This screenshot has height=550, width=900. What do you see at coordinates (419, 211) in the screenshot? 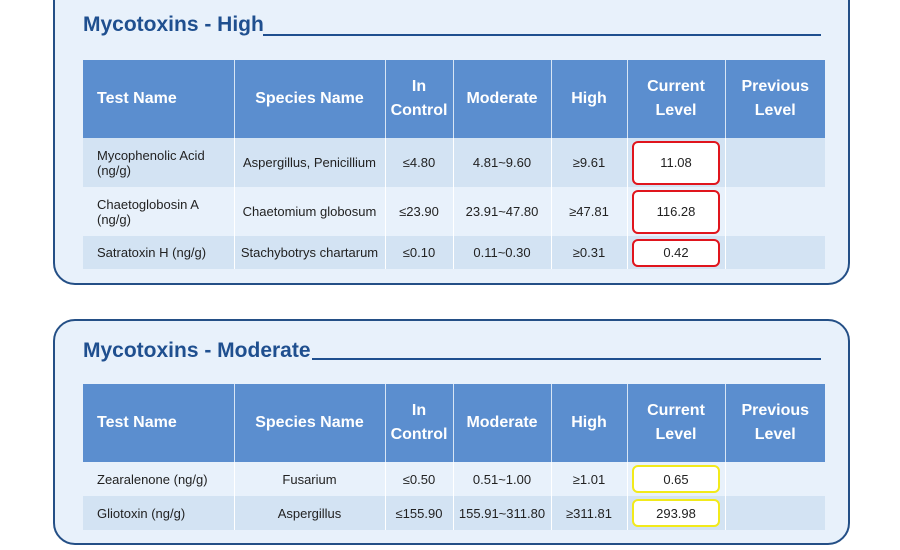
I see `in-control-cell: ≤23.90` at bounding box center [419, 211].